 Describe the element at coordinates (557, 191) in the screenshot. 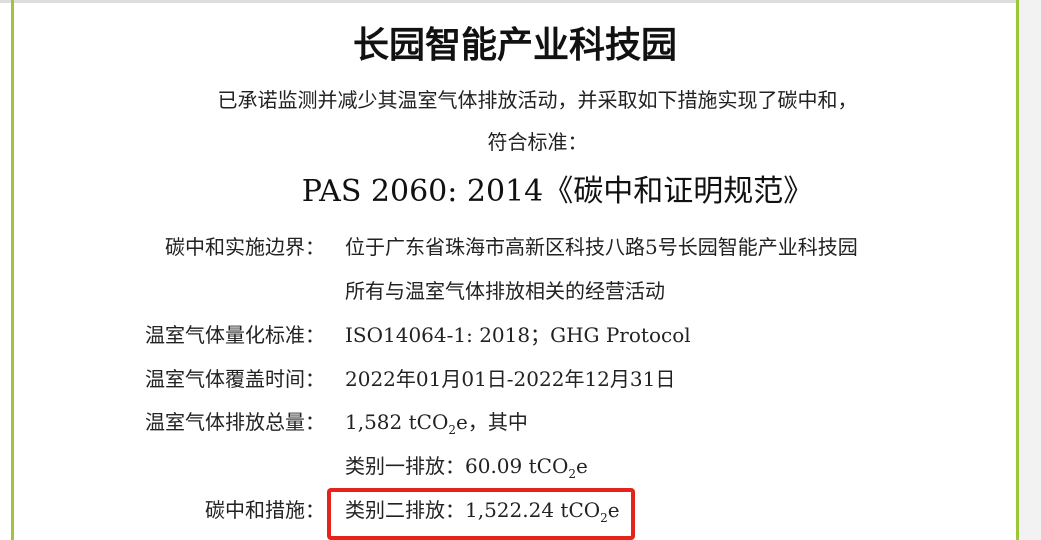

I see `standard-name: PAS 2060: 2014《碳中和证明规范》` at that location.